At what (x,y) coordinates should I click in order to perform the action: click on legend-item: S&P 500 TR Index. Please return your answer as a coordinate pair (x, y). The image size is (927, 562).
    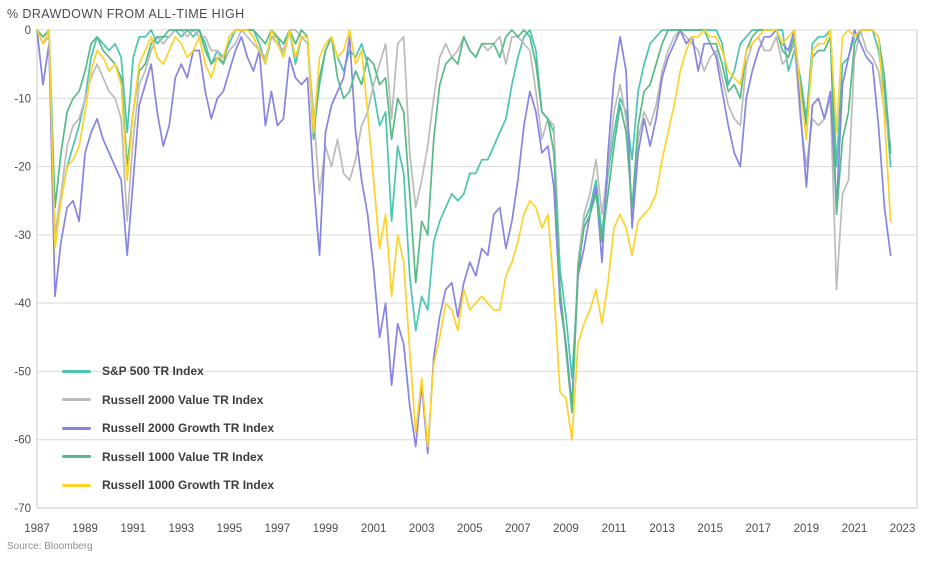
    Looking at the image, I should click on (168, 371).